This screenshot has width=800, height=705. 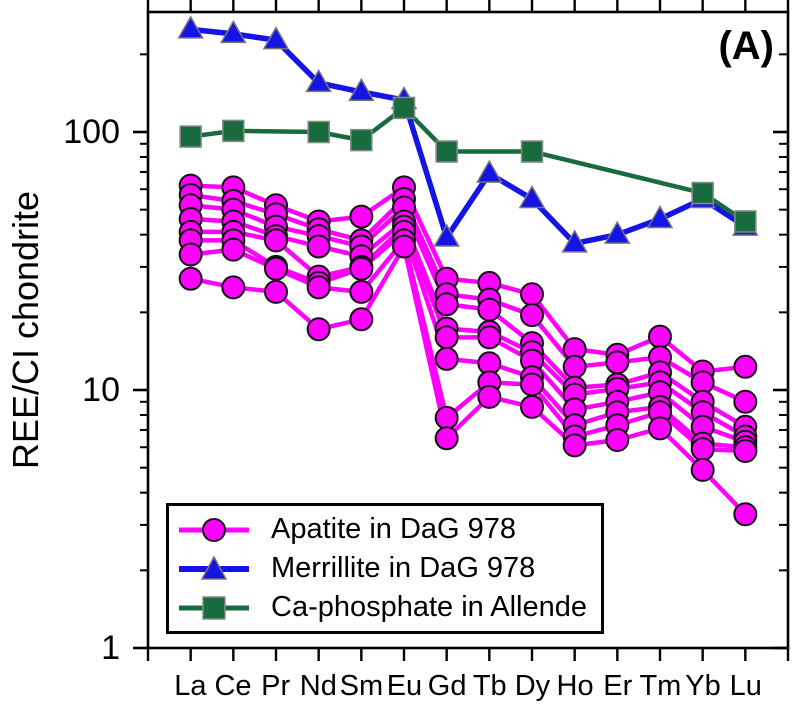 What do you see at coordinates (660, 686) in the screenshot?
I see `x-tick-label-tm: Tm` at bounding box center [660, 686].